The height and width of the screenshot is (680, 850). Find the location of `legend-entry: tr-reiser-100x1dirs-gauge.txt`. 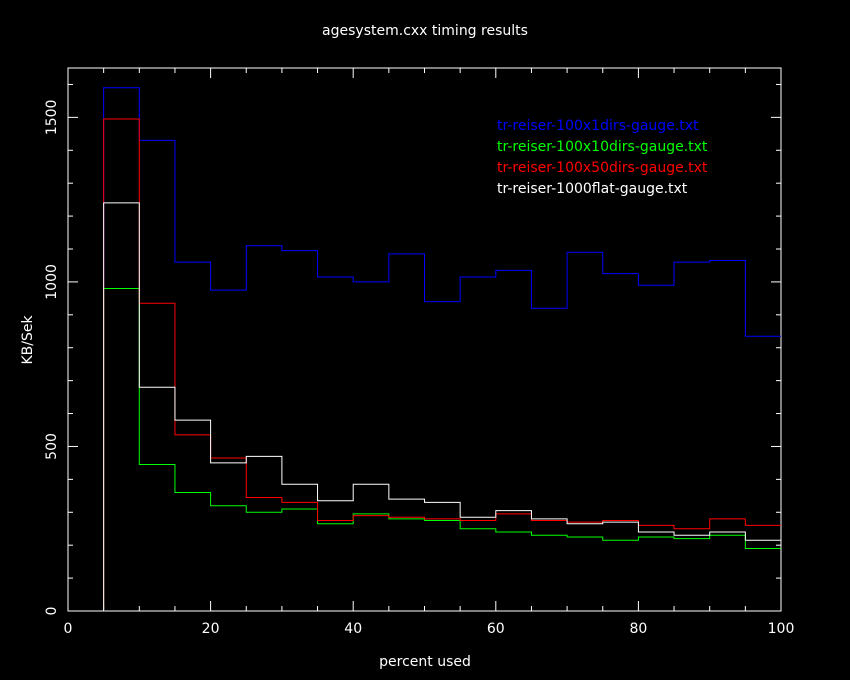

legend-entry: tr-reiser-100x1dirs-gauge.txt is located at coordinates (598, 126).